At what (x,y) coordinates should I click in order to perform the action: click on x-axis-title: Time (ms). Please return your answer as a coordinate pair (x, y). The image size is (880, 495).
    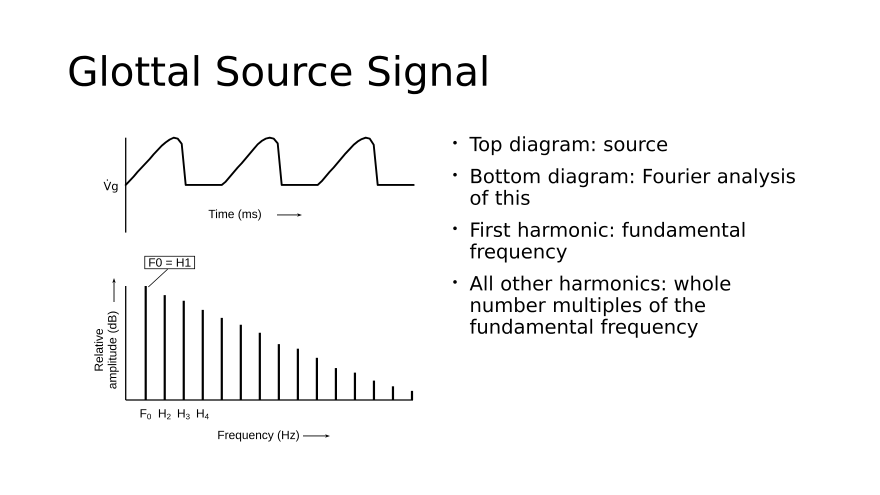
    Looking at the image, I should click on (234, 215).